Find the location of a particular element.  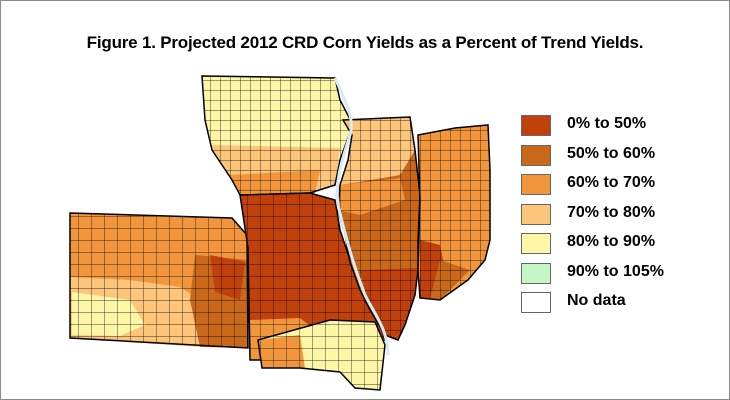

legend-label: 60% to 70% is located at coordinates (611, 182).